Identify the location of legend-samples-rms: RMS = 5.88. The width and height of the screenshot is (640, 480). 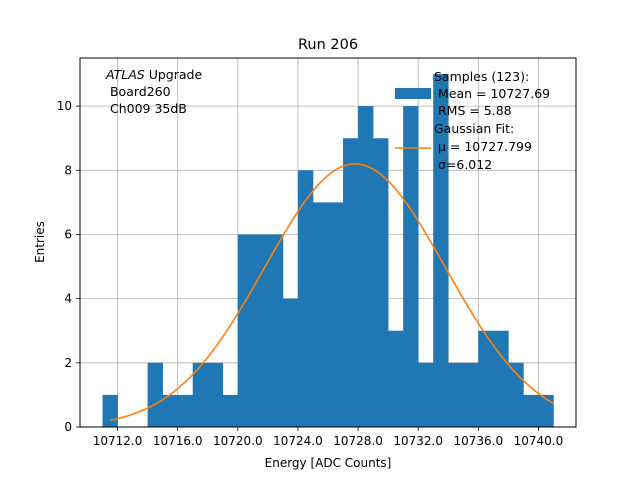
(473, 110).